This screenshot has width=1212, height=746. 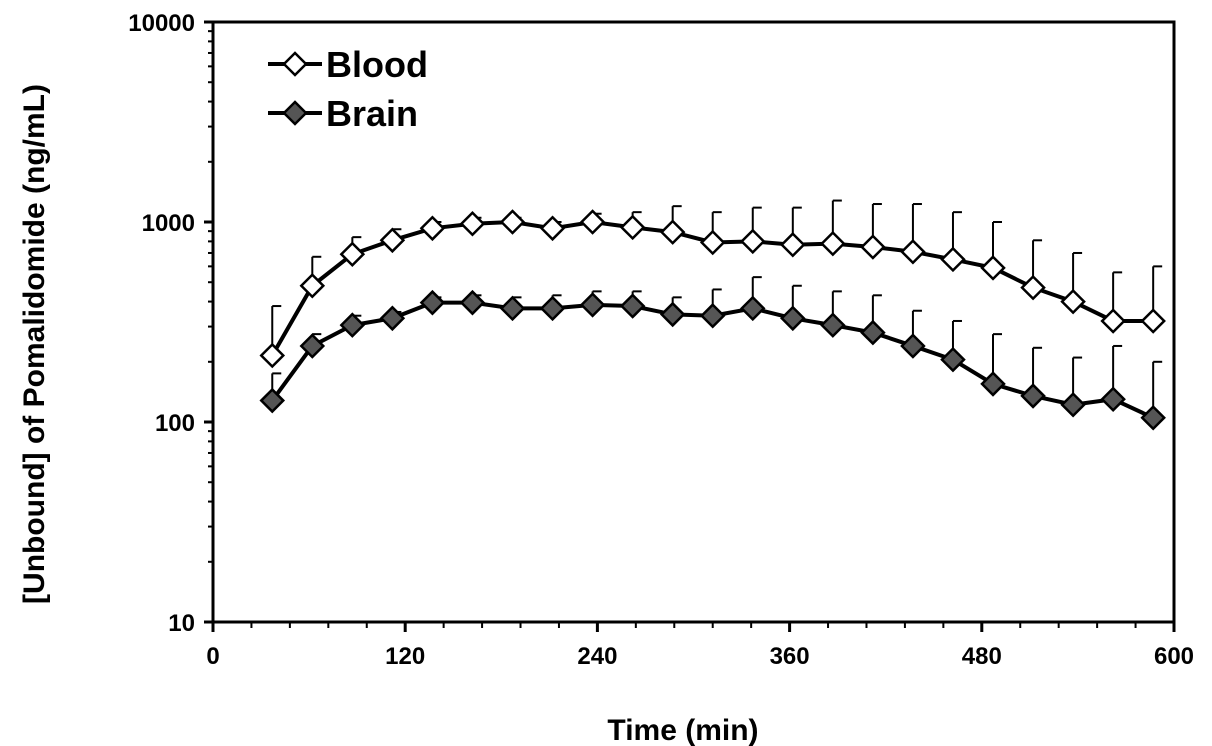 What do you see at coordinates (34, 344) in the screenshot?
I see `y-axis-title: [Unbound] of Pomalidomide (ng/mL)` at bounding box center [34, 344].